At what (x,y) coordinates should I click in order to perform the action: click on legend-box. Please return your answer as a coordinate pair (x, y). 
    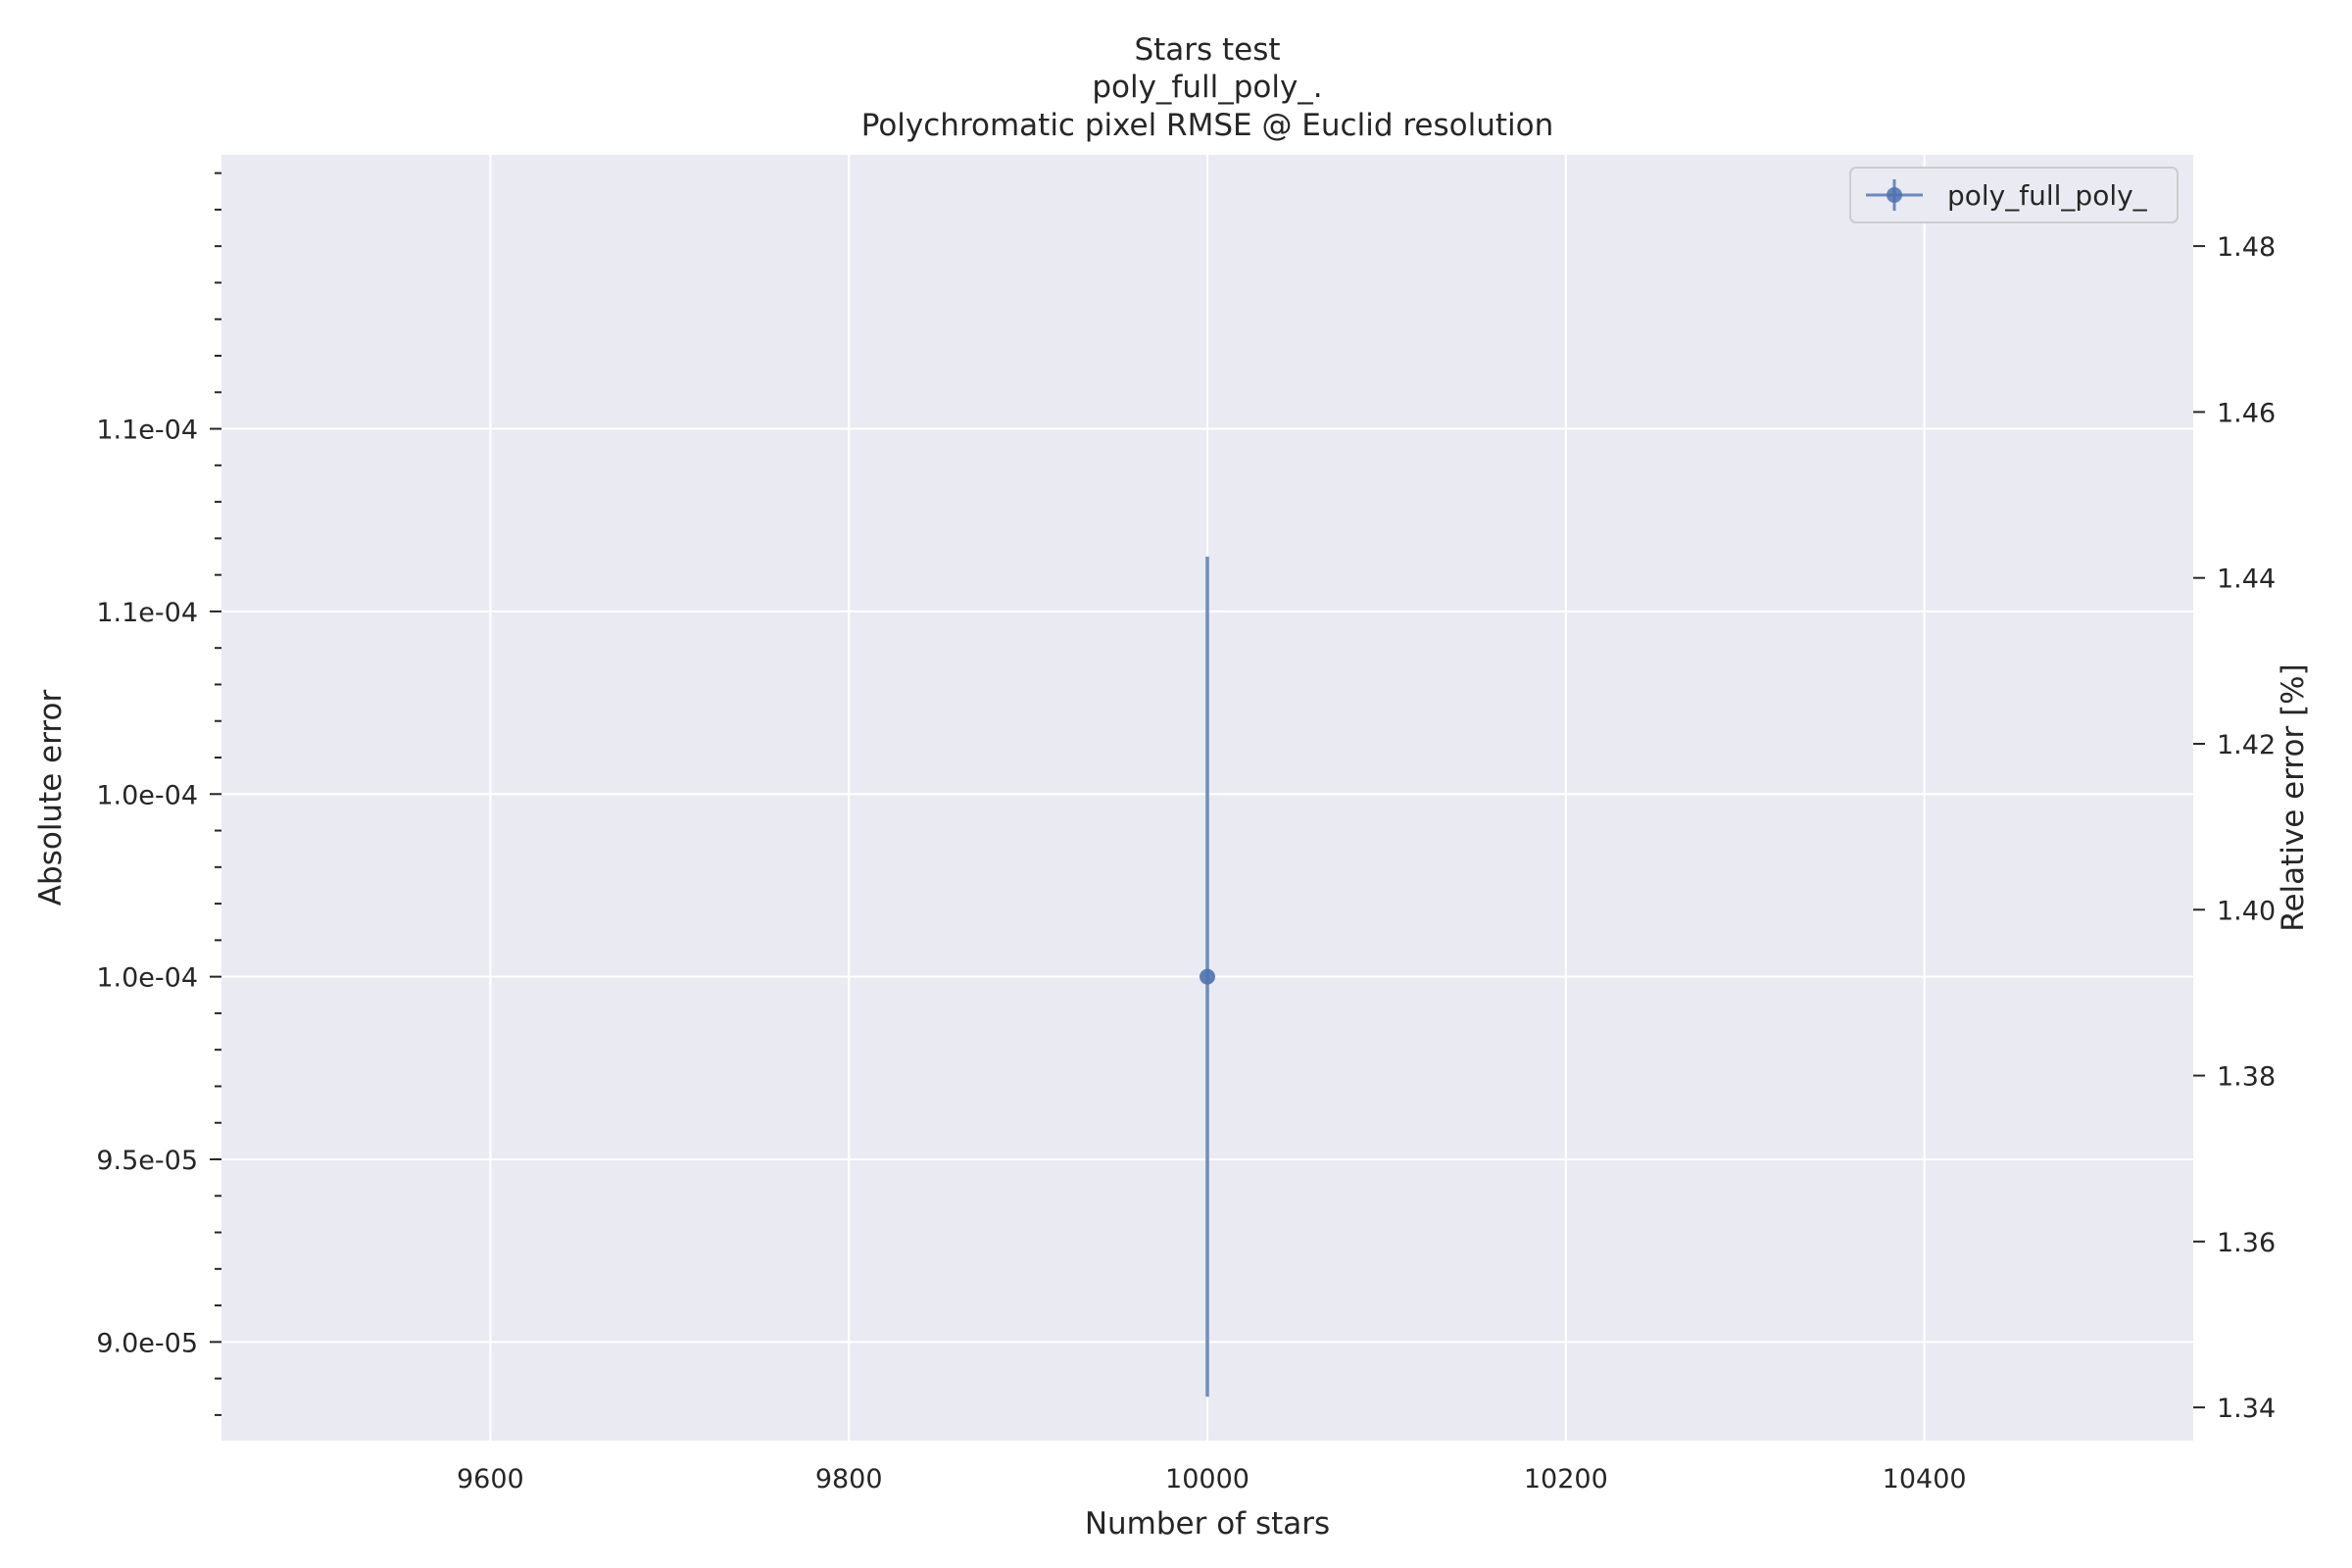
    Looking at the image, I should click on (2014, 195).